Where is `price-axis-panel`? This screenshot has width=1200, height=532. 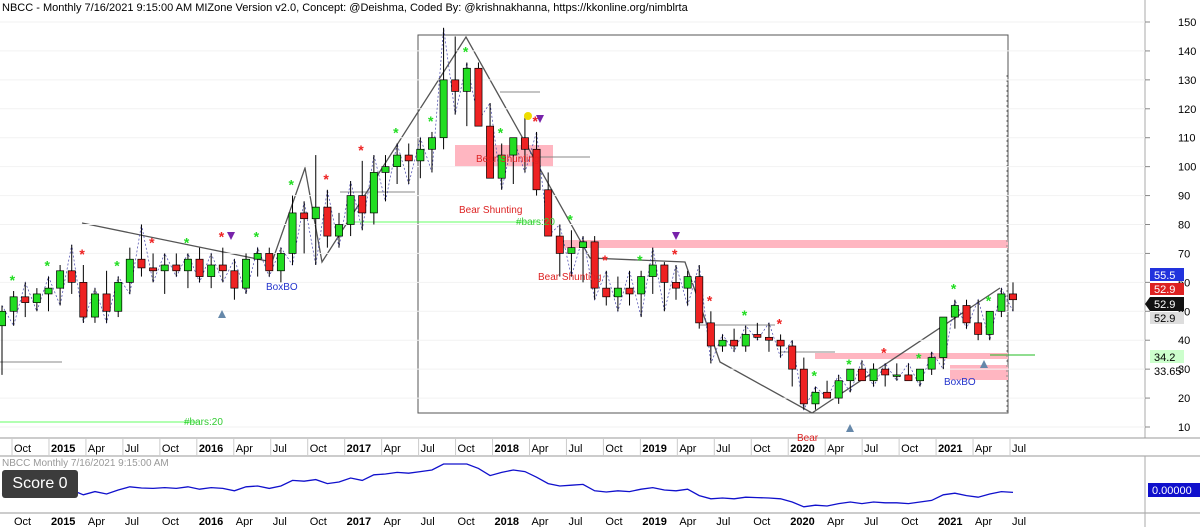
price-axis-panel is located at coordinates (1172, 219).